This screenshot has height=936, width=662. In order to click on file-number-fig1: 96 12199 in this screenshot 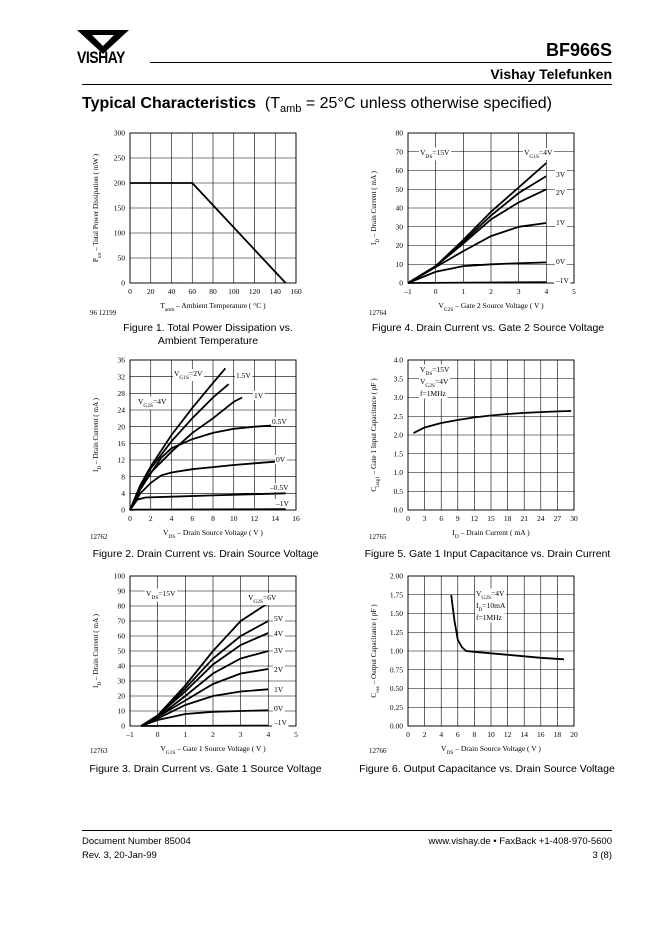, I will do `click(103, 313)`.